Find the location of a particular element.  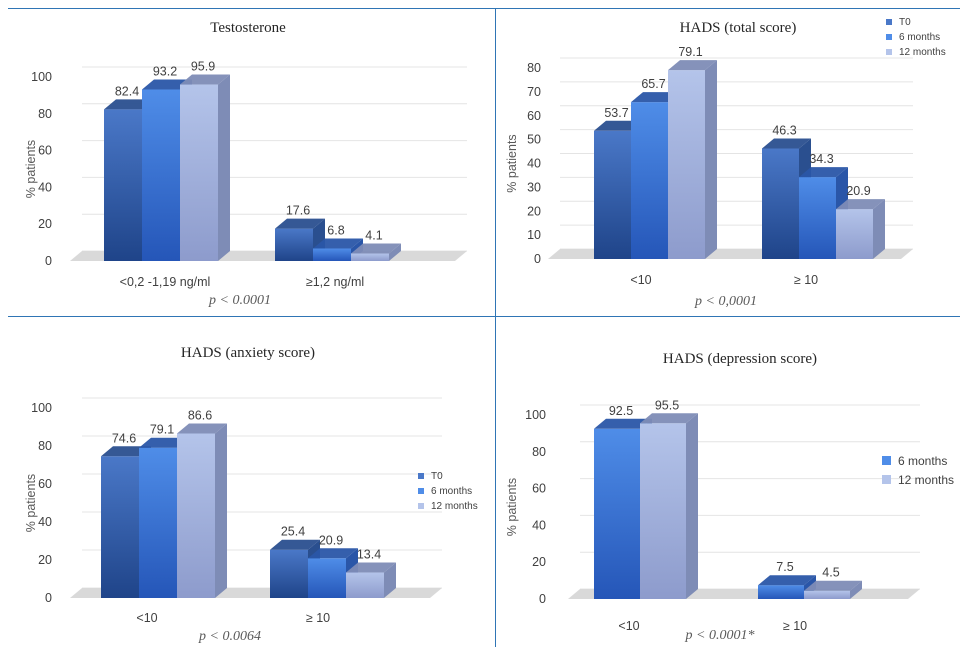

data-label: 95.5 is located at coordinates (667, 405).